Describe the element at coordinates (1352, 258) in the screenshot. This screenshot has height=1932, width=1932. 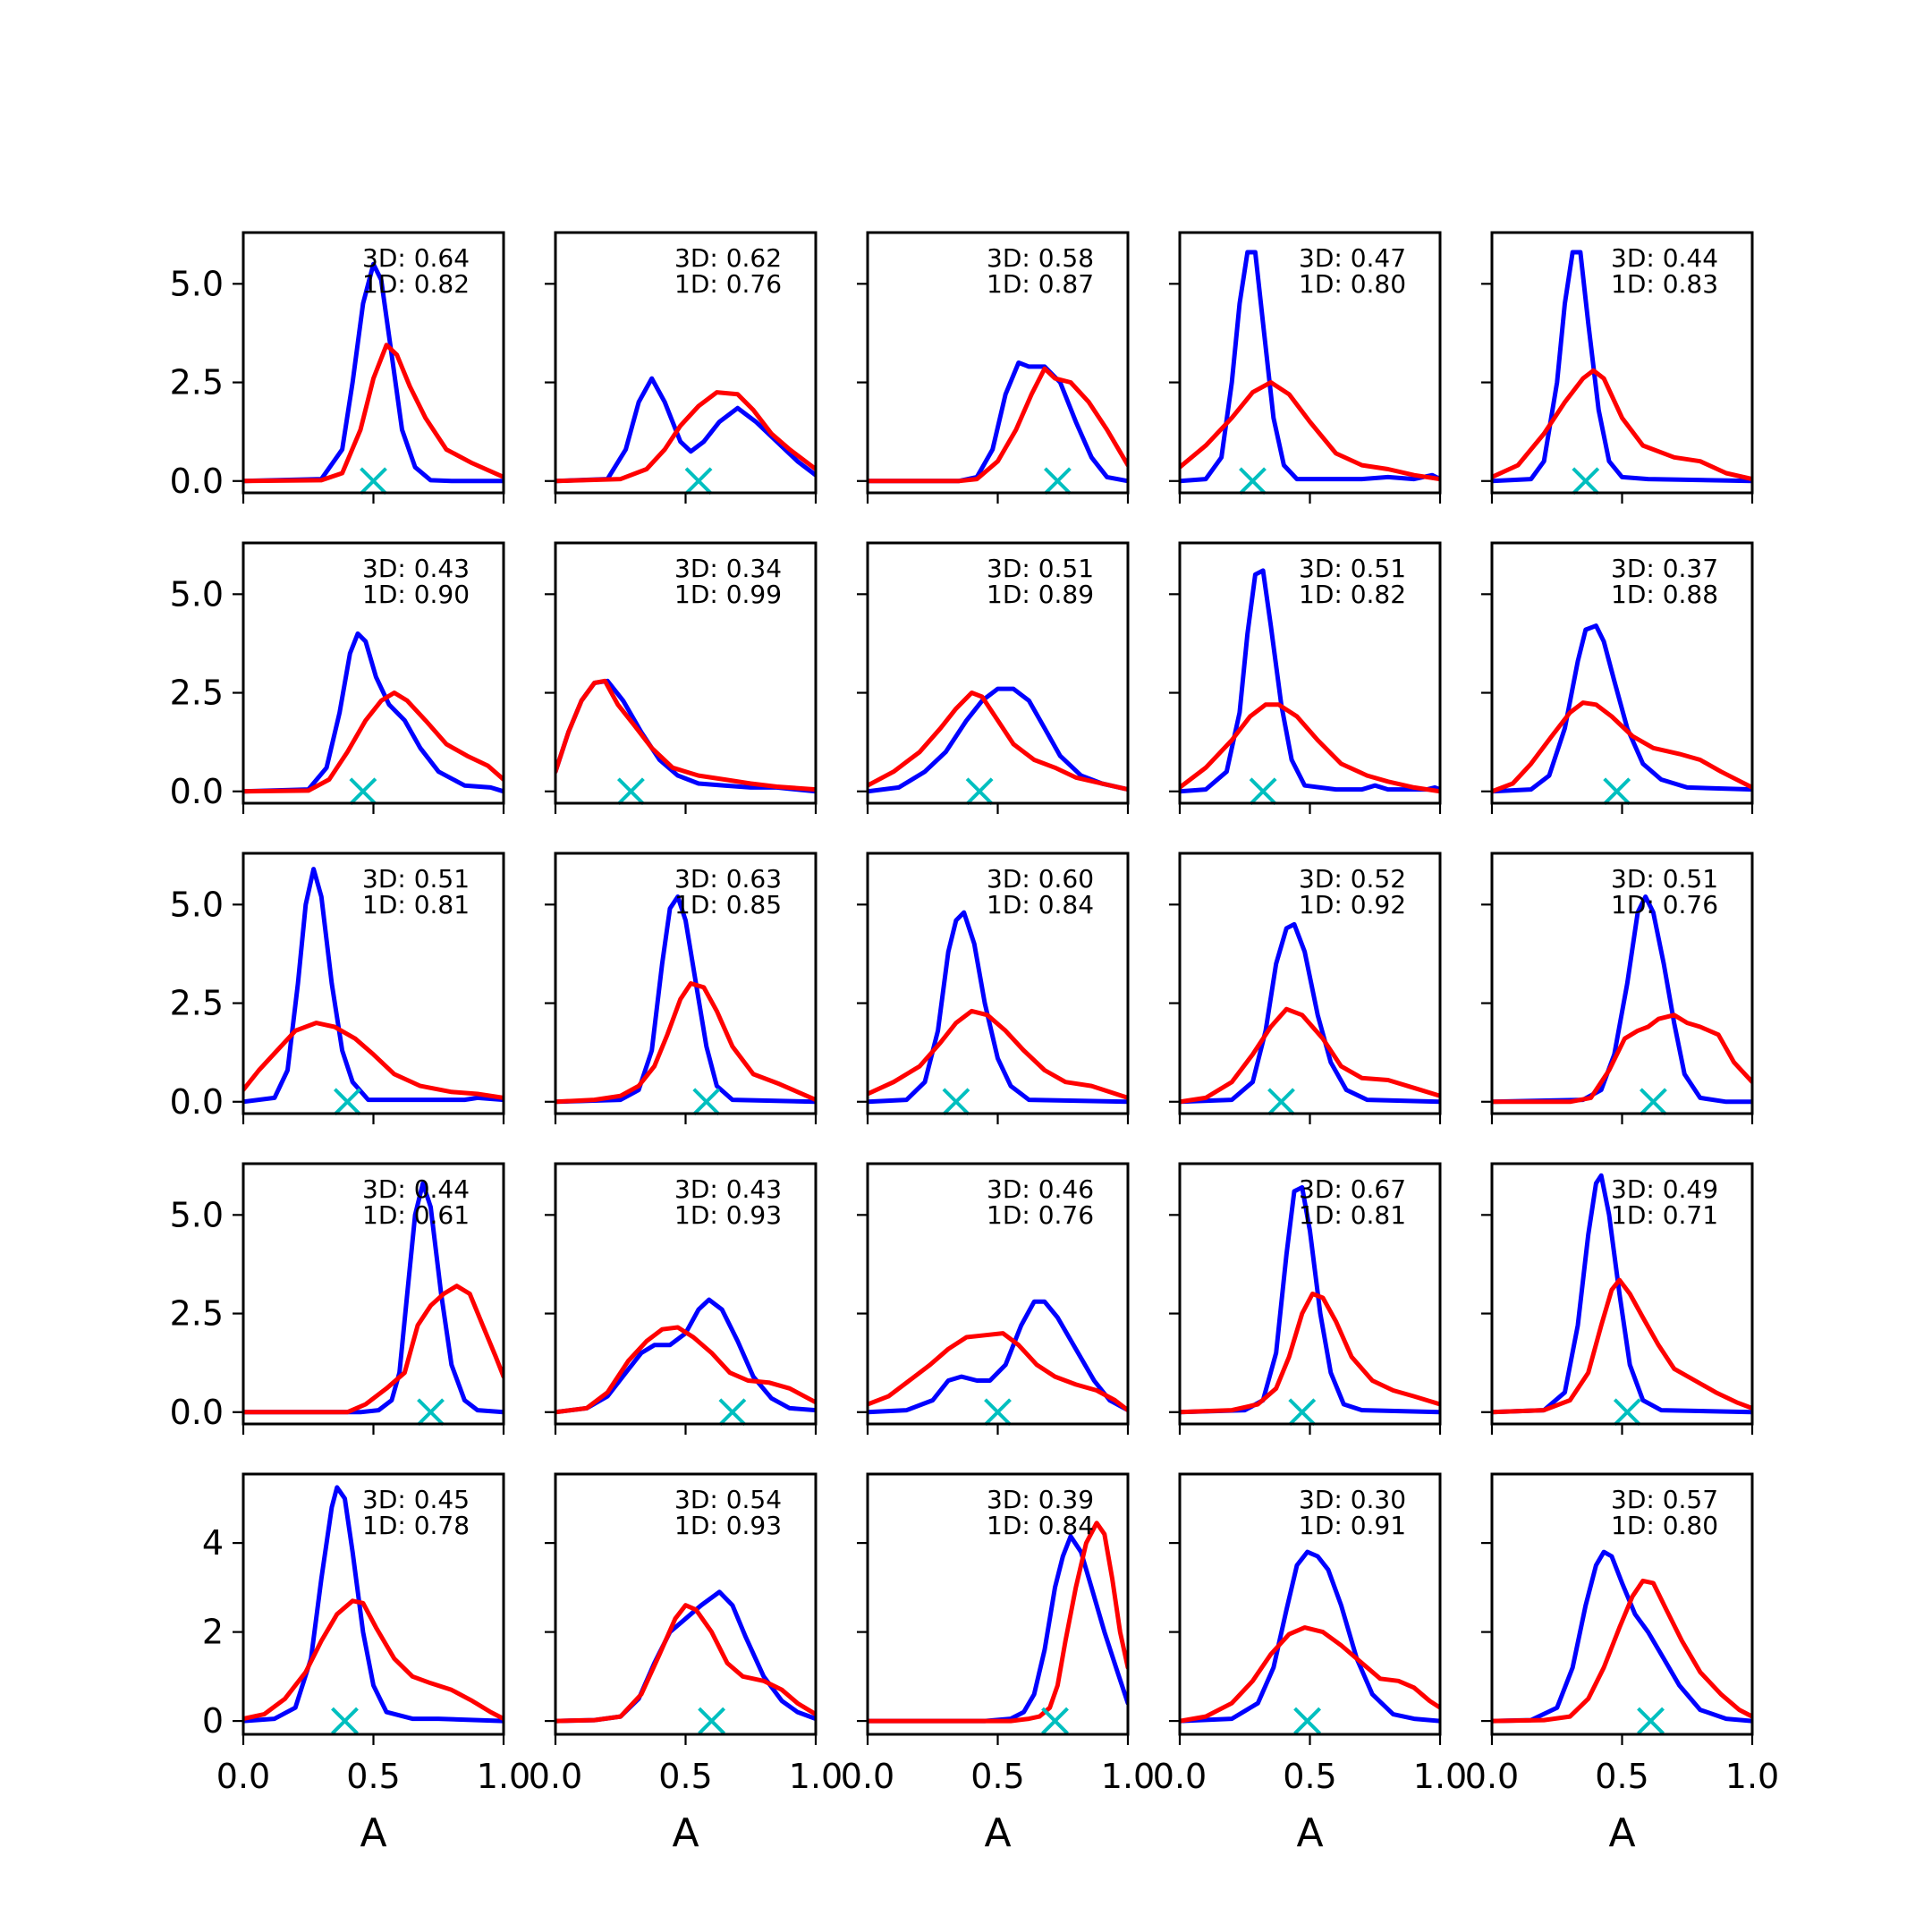
I see `stat-3d: 3D: 0.47` at that location.